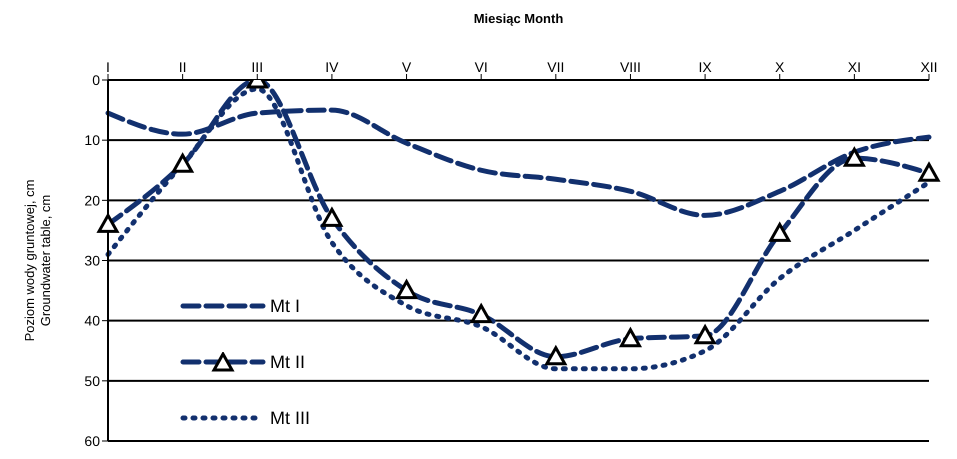 The image size is (957, 459). I want to click on x-tick-label: X, so click(780, 67).